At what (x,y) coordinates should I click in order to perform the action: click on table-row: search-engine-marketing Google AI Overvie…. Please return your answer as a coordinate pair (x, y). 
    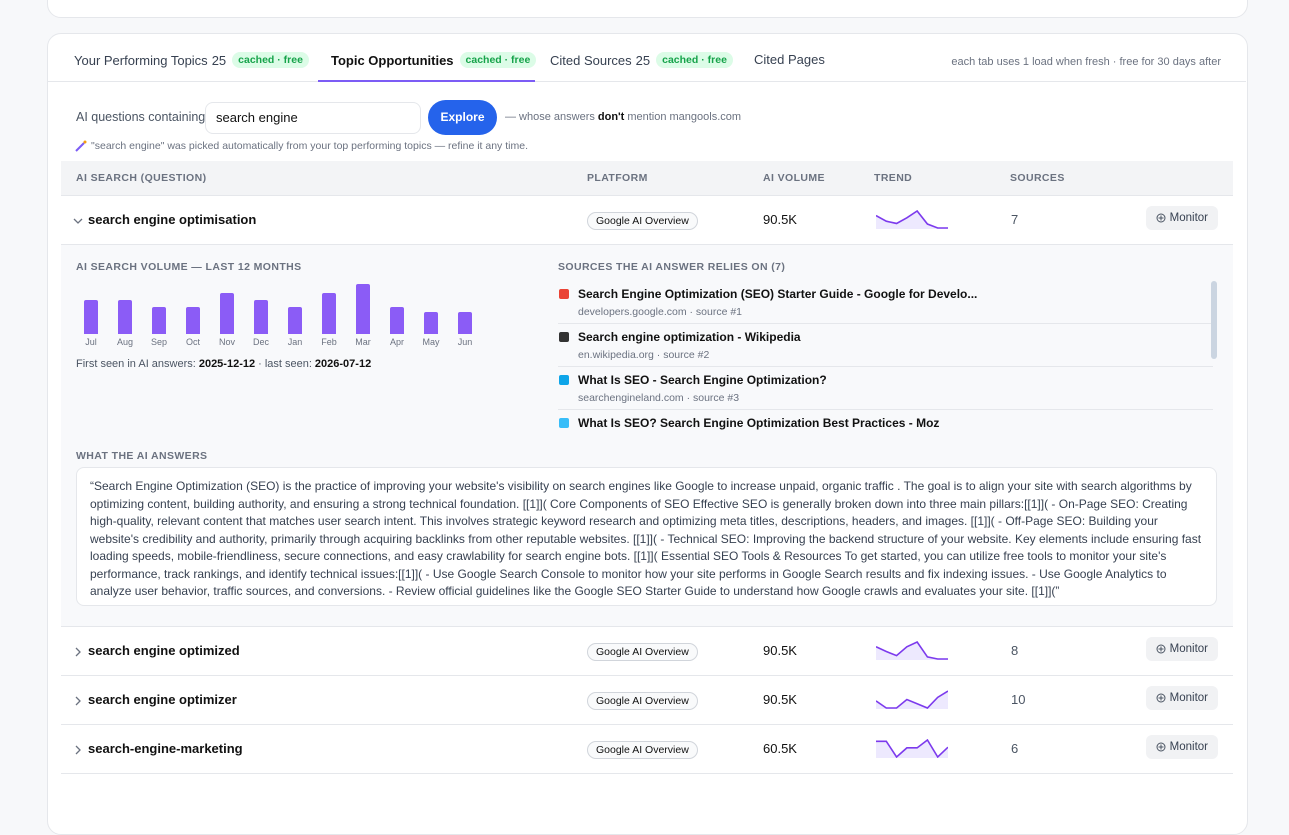
    Looking at the image, I should click on (647, 749).